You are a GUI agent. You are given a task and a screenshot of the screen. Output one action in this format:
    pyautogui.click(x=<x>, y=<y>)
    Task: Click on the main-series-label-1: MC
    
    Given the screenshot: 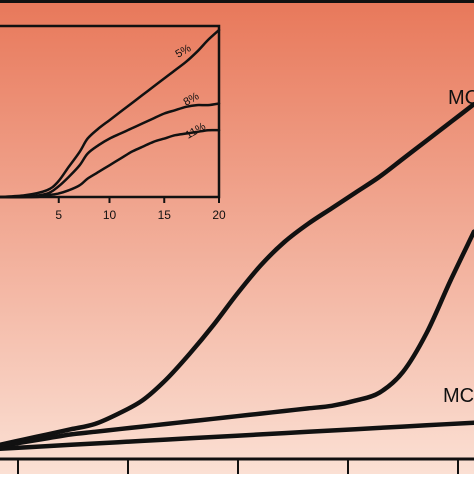 What is the action you would take?
    pyautogui.click(x=461, y=98)
    